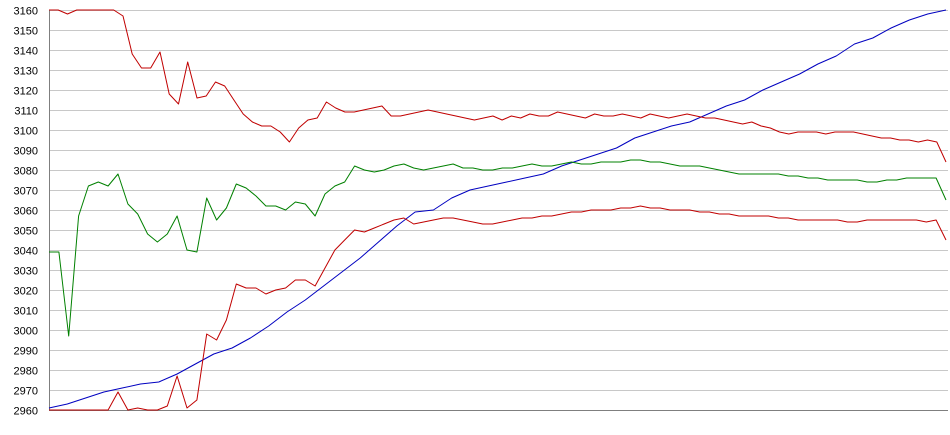 The width and height of the screenshot is (950, 435). What do you see at coordinates (26, 172) in the screenshot?
I see `y-tick-label: 3080` at bounding box center [26, 172].